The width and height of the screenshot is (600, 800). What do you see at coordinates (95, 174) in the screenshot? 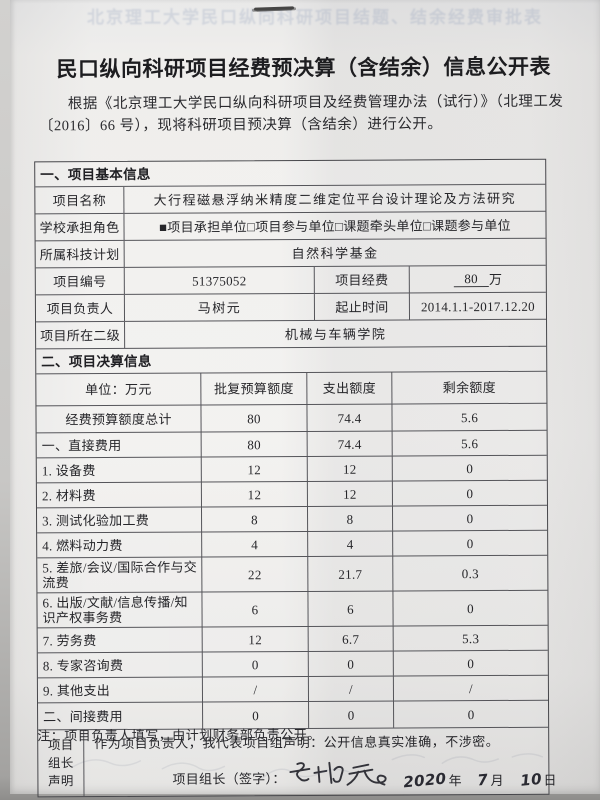
I see `section-title: 一、项目基本信息` at bounding box center [95, 174].